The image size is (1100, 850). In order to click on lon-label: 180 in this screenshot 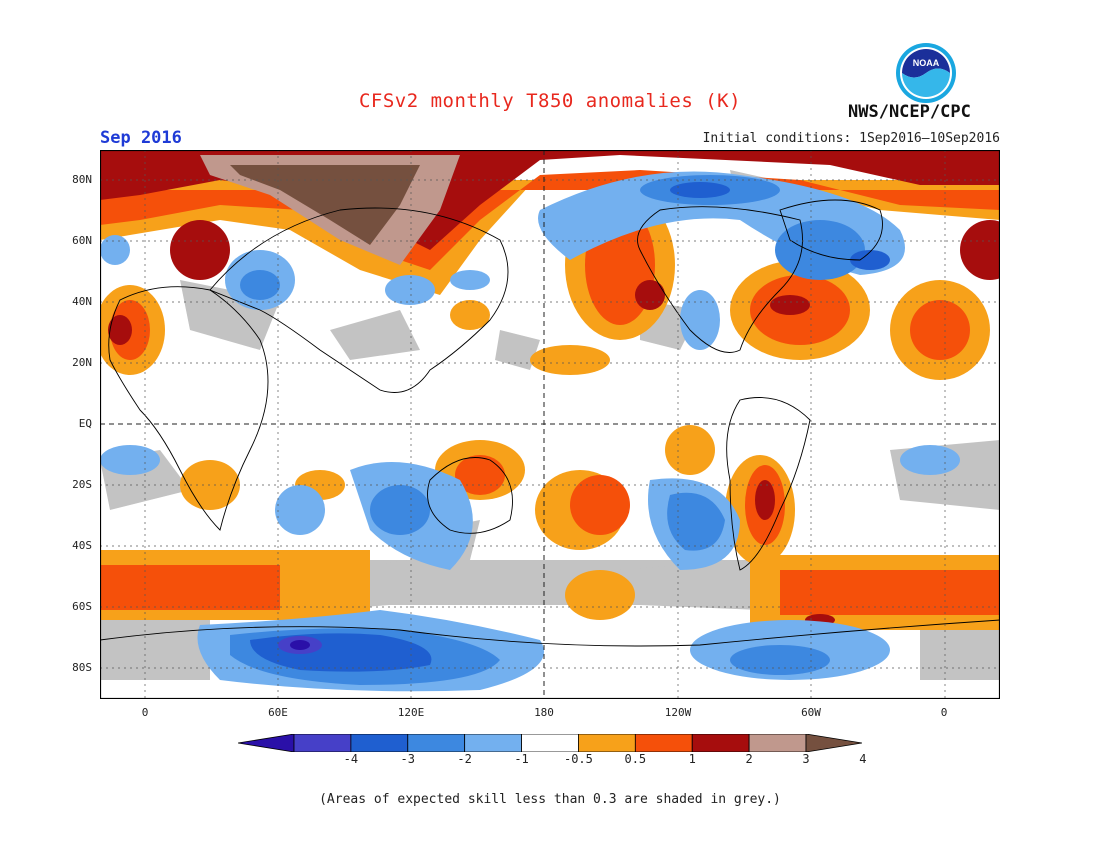, I will do `click(544, 712)`.